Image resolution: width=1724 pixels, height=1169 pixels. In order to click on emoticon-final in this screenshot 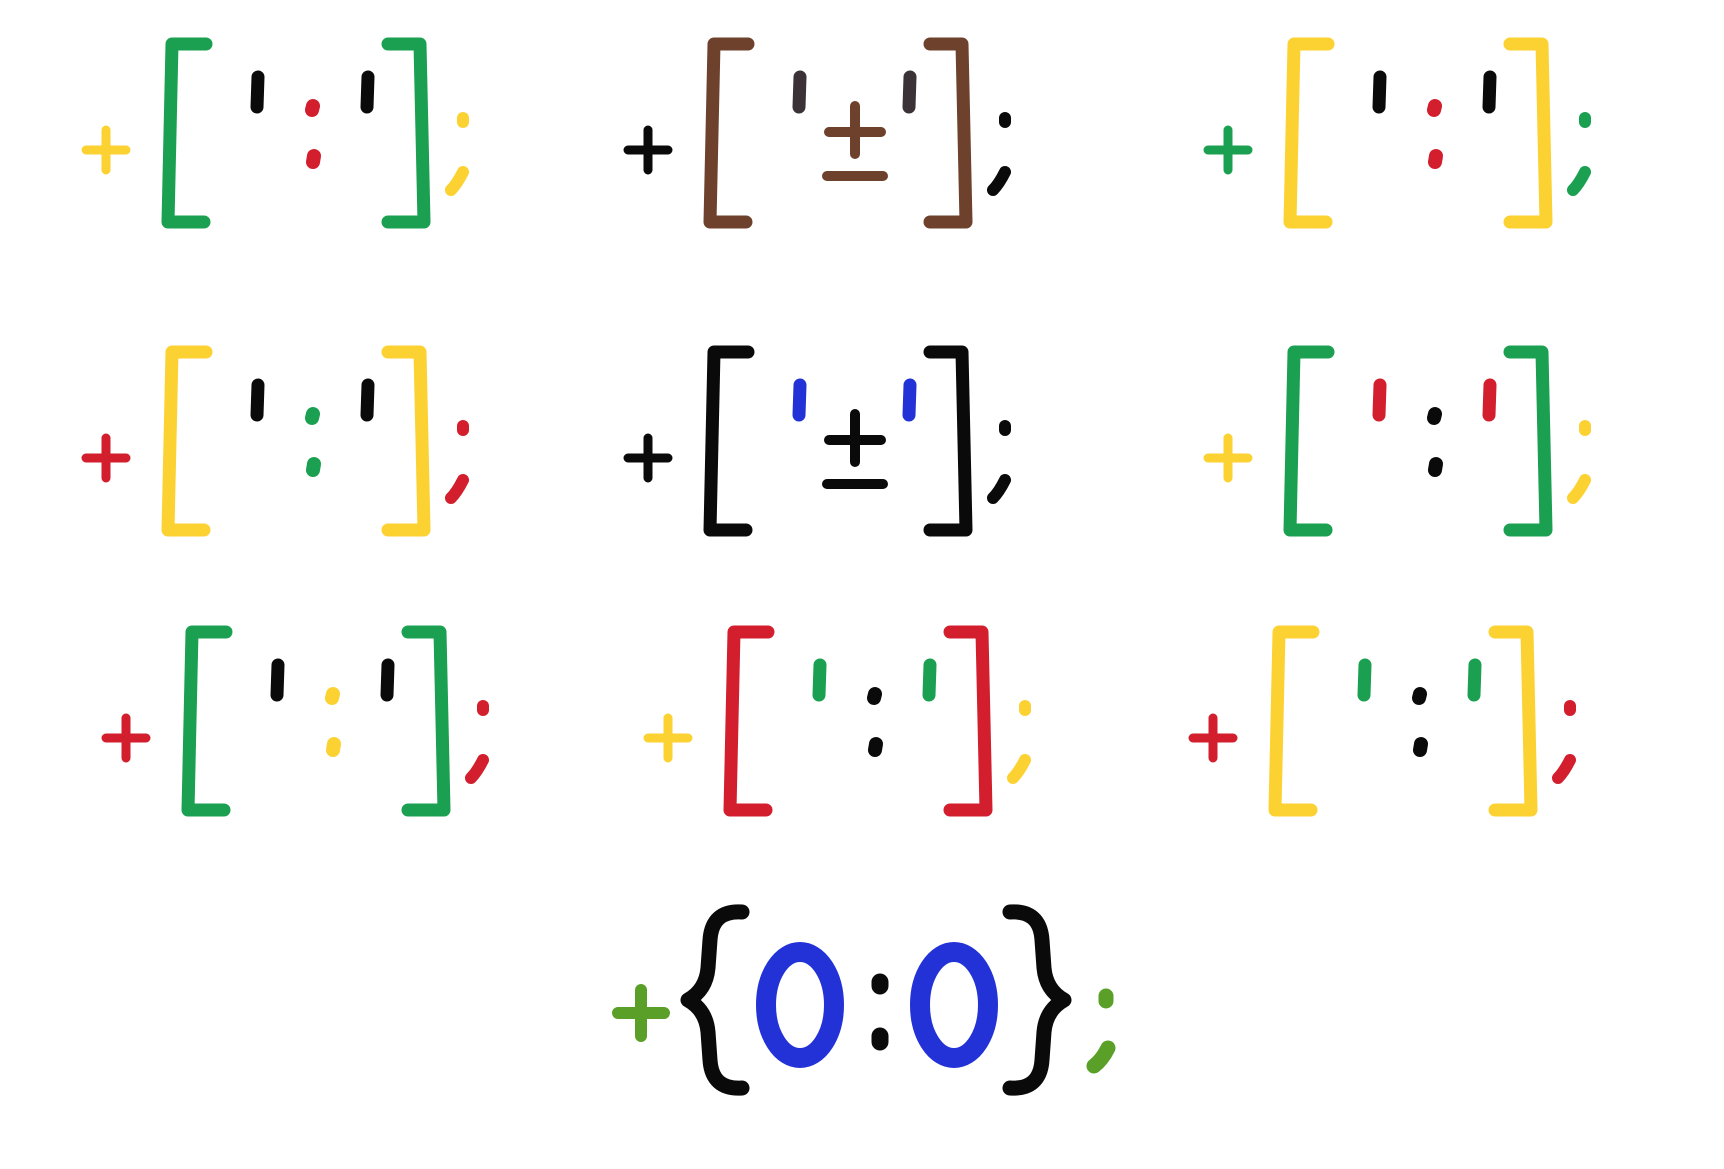, I will do `click(864, 1000)`.